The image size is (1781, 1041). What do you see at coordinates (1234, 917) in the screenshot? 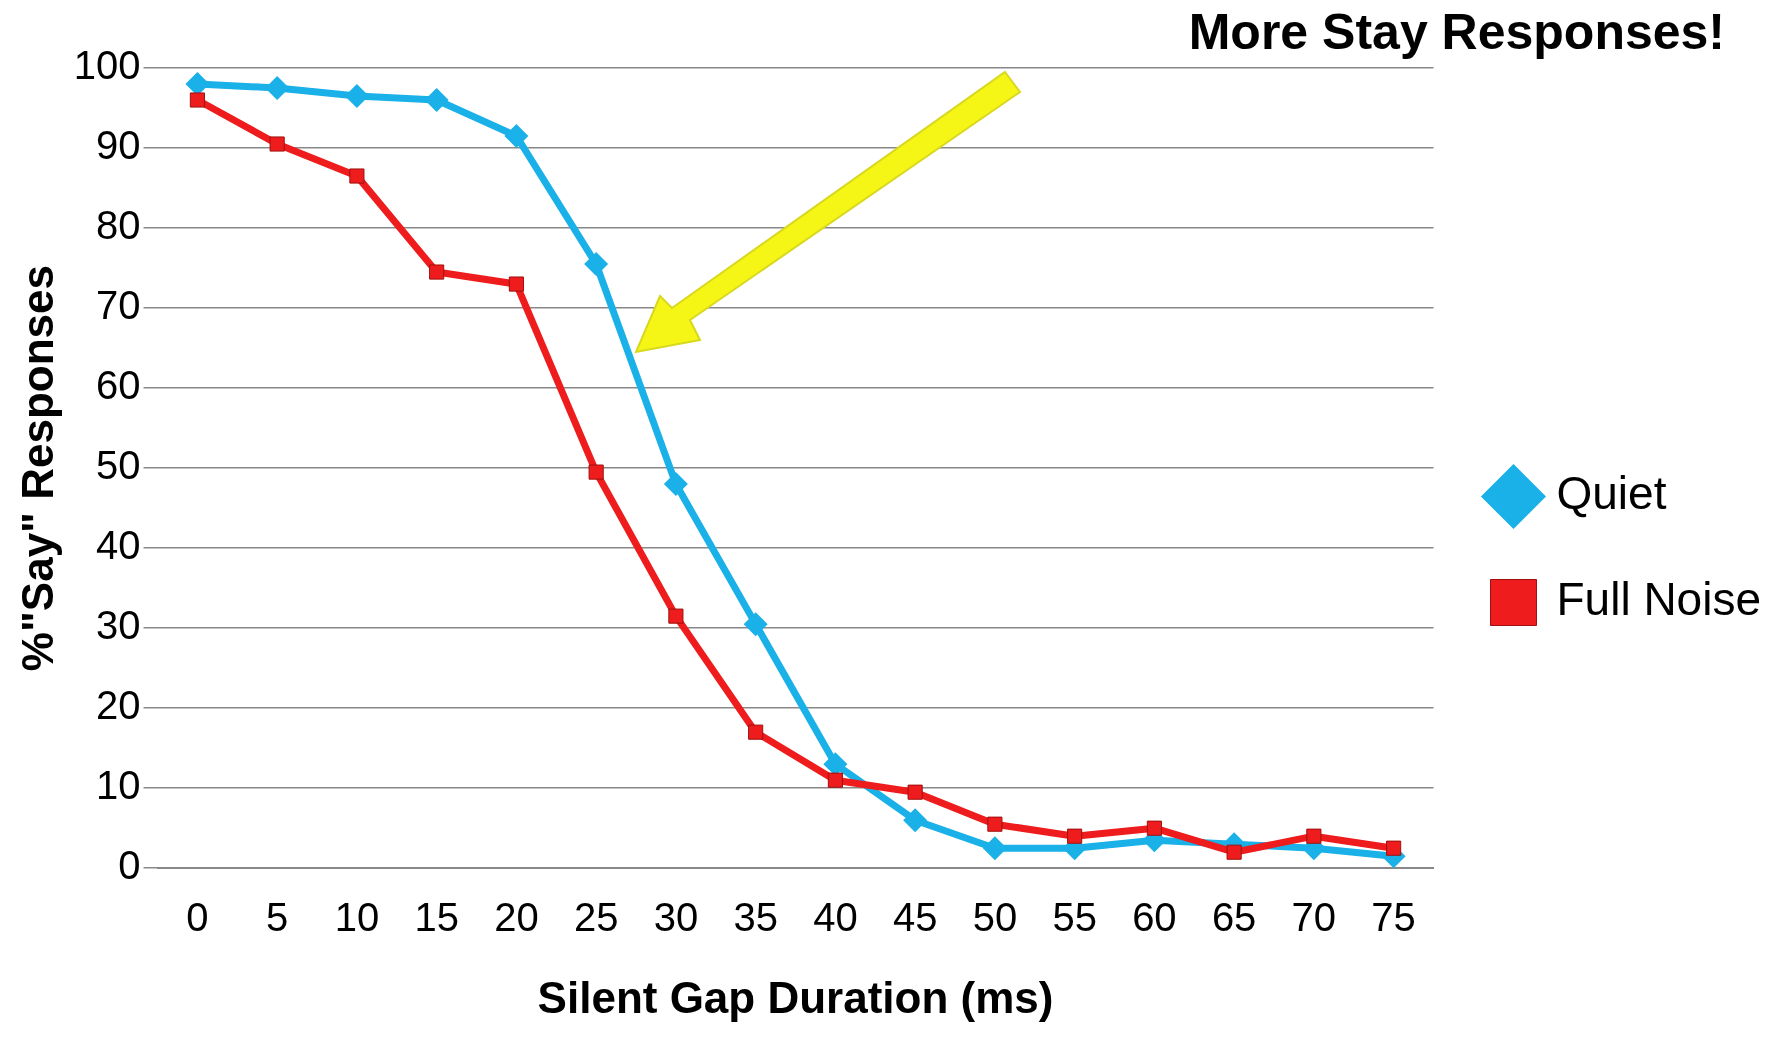
I see `x-tick-label: 65` at bounding box center [1234, 917].